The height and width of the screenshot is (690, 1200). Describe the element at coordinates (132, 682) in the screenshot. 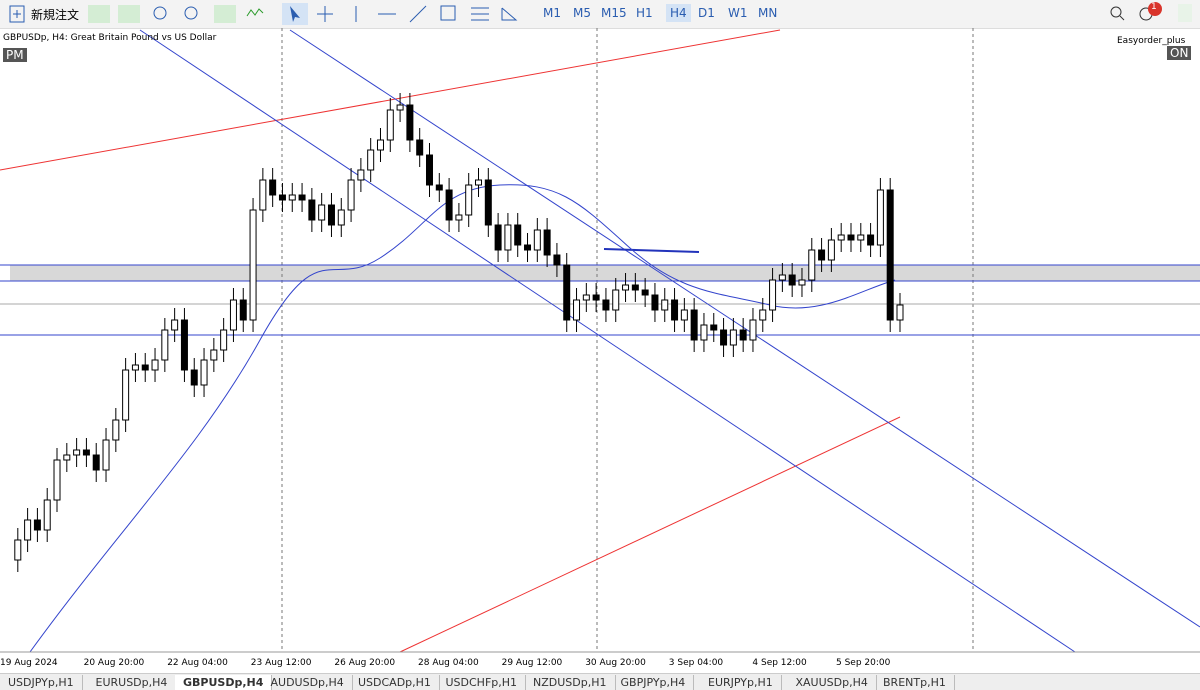

I see `symbol-tab: EURUSDp,H4` at that location.